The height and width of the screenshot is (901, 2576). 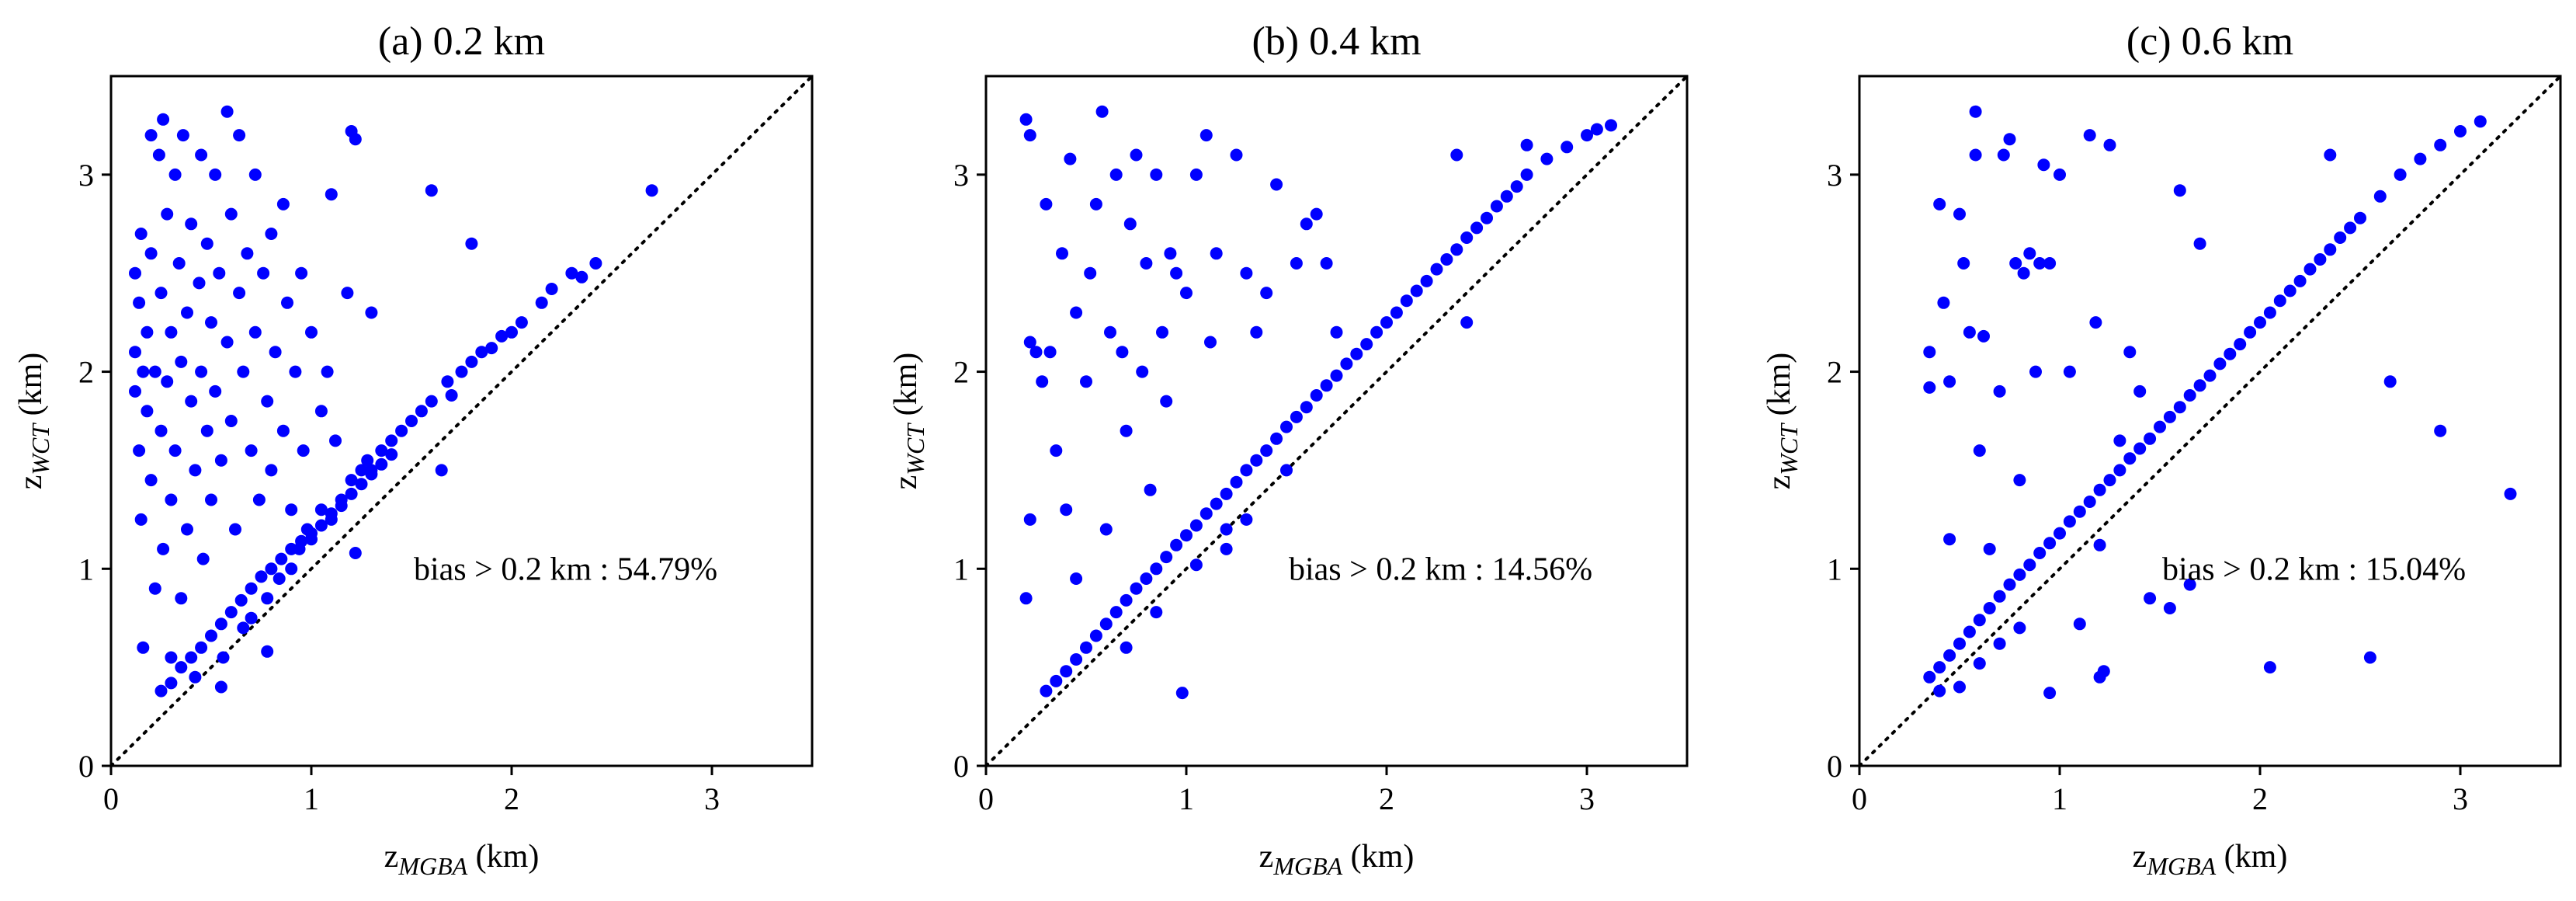 What do you see at coordinates (1336, 41) in the screenshot?
I see `chart-title: (b) 0.4 km` at bounding box center [1336, 41].